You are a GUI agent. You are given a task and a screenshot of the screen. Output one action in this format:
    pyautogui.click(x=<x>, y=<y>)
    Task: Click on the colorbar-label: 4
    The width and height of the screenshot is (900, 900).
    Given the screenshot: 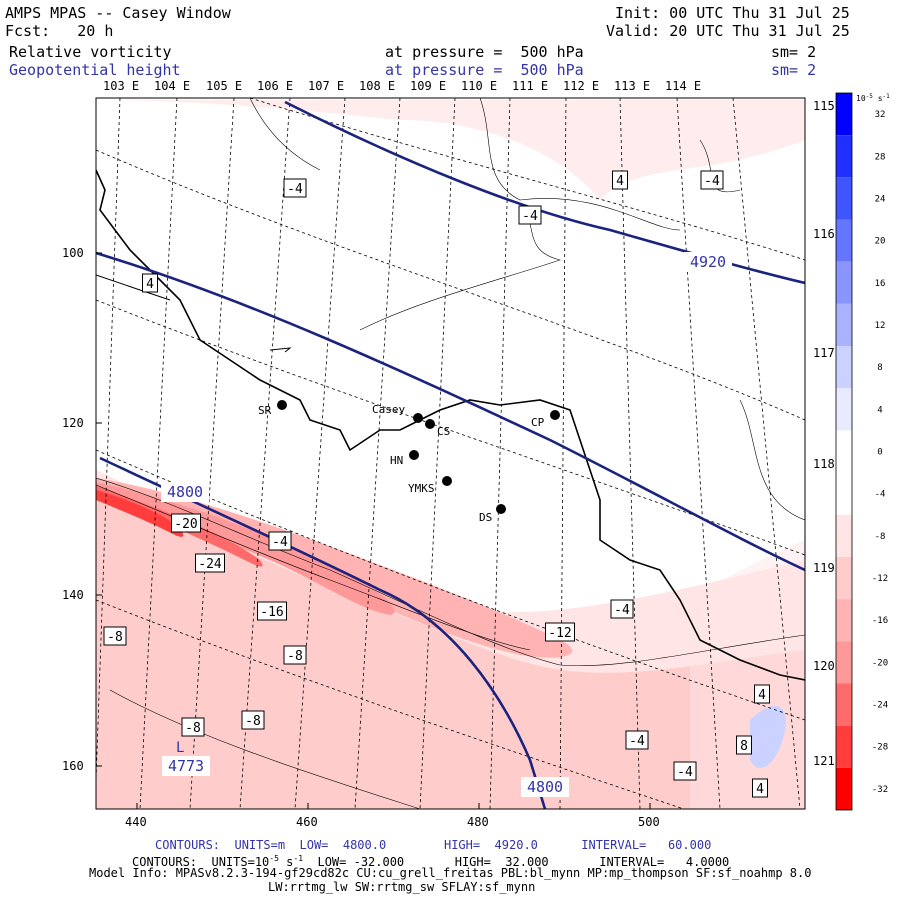 What is the action you would take?
    pyautogui.click(x=879, y=410)
    